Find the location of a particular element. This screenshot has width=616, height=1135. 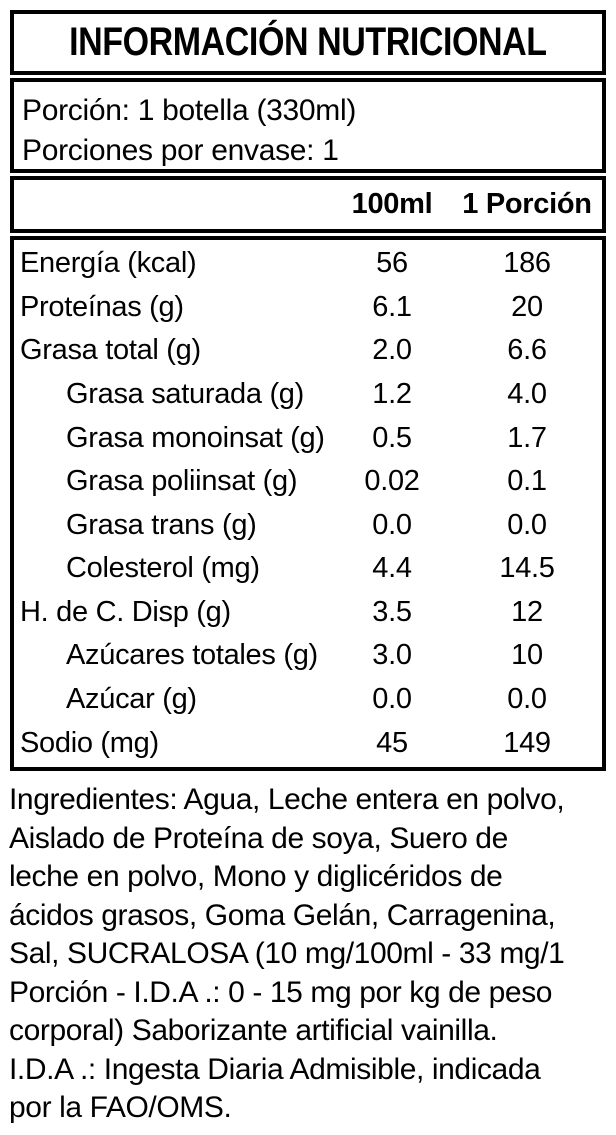

servings-per-container-line: Porciones por envase: 1 is located at coordinates (180, 150).